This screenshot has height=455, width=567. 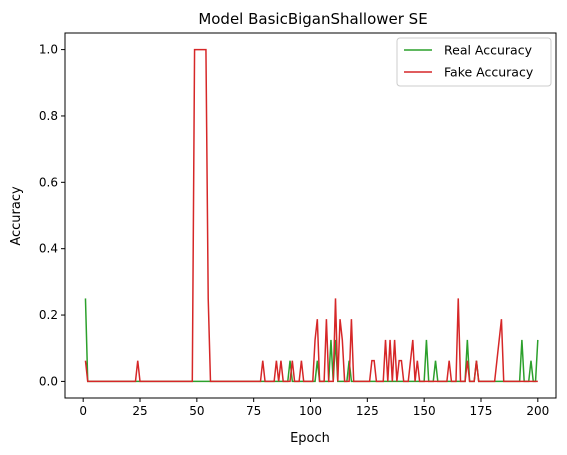 What do you see at coordinates (48, 381) in the screenshot?
I see `y-tick-label: 0.0` at bounding box center [48, 381].